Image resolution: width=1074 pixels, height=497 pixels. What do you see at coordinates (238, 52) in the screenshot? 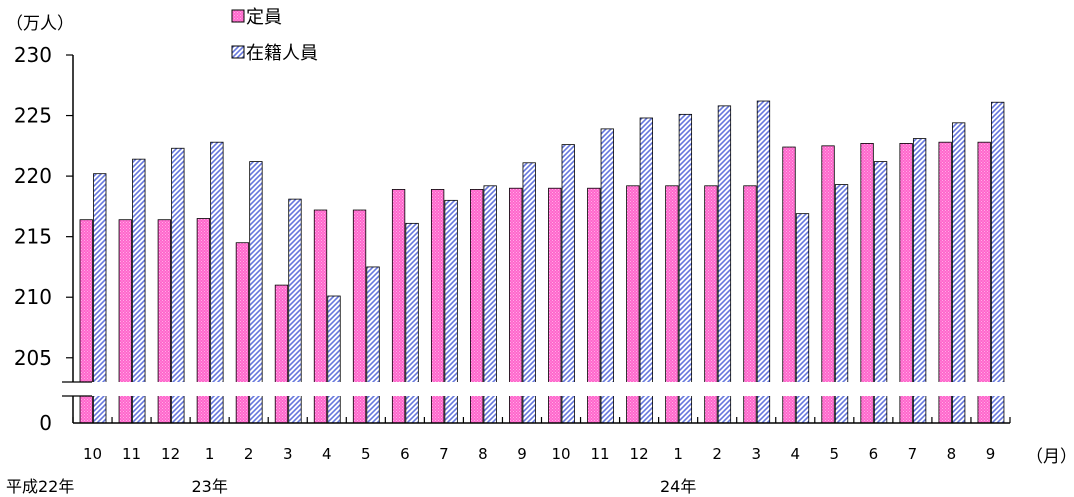
I see `legend-swatch-zaiseki` at bounding box center [238, 52].